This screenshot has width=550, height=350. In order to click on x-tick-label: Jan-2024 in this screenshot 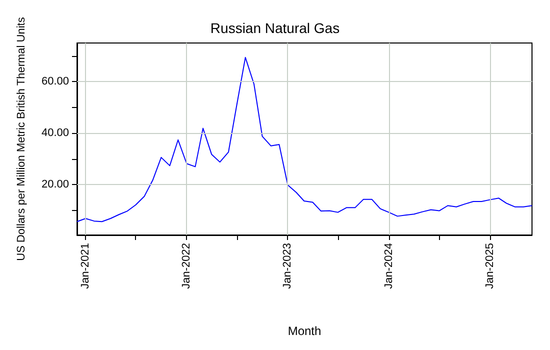, I will do `click(388, 266)`.